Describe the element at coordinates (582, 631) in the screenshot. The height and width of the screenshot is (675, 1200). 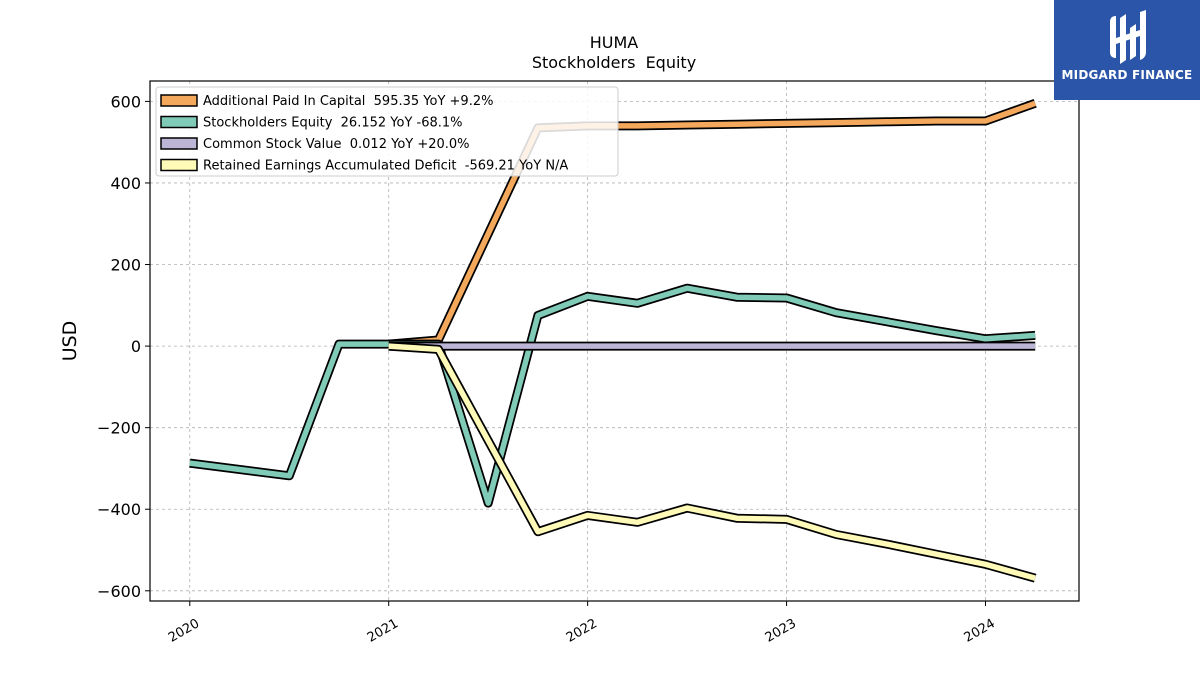
I see `x-tick-label: 2022` at that location.